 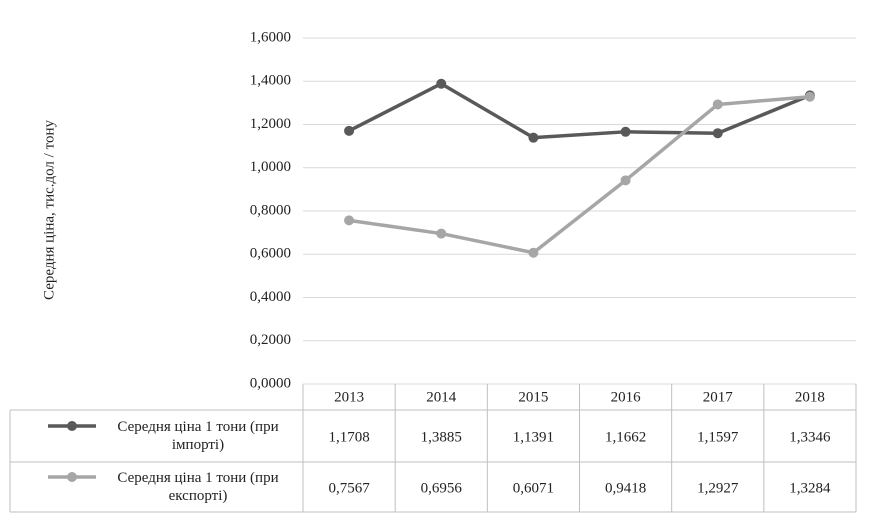 I want to click on x-tick-label: 2018, so click(x=810, y=397).